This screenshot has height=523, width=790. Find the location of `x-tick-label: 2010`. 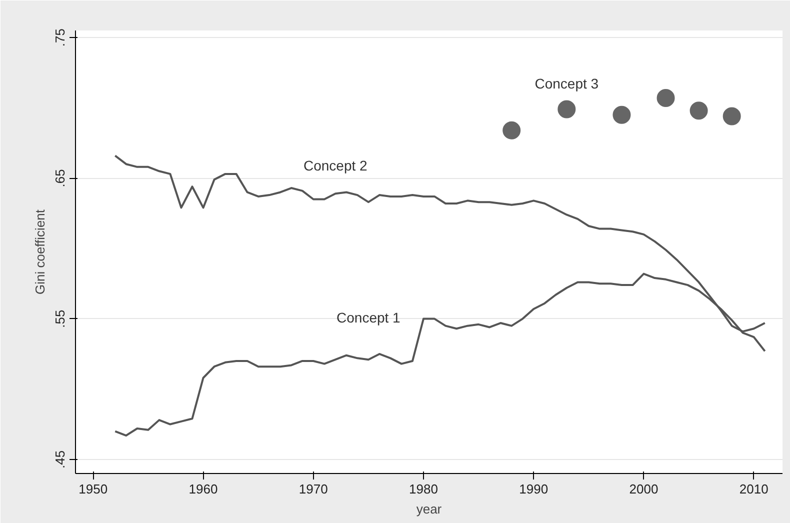

x-tick-label: 2010 is located at coordinates (753, 489).